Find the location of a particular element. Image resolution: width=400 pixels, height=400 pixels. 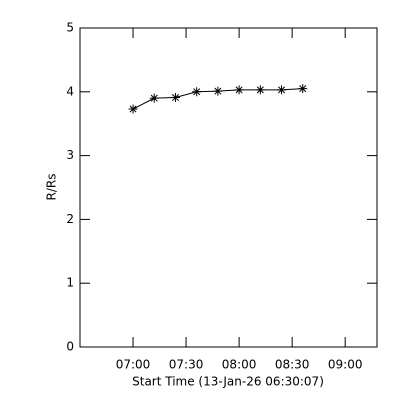

y-tick-label: 5 is located at coordinates (70, 28).